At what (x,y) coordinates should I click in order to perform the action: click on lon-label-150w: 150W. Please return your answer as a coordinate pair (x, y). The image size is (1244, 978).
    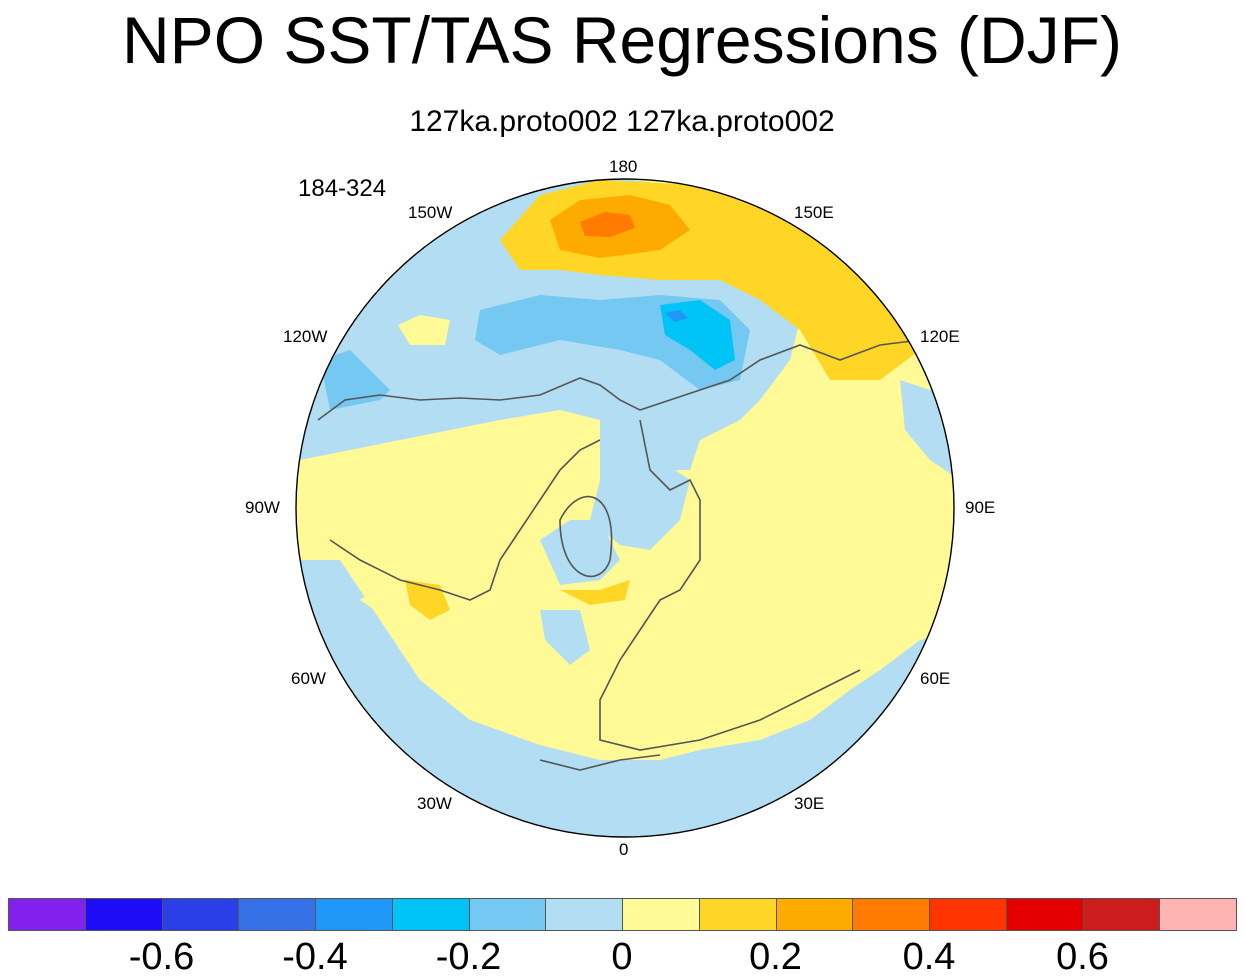
    Looking at the image, I should click on (430, 212).